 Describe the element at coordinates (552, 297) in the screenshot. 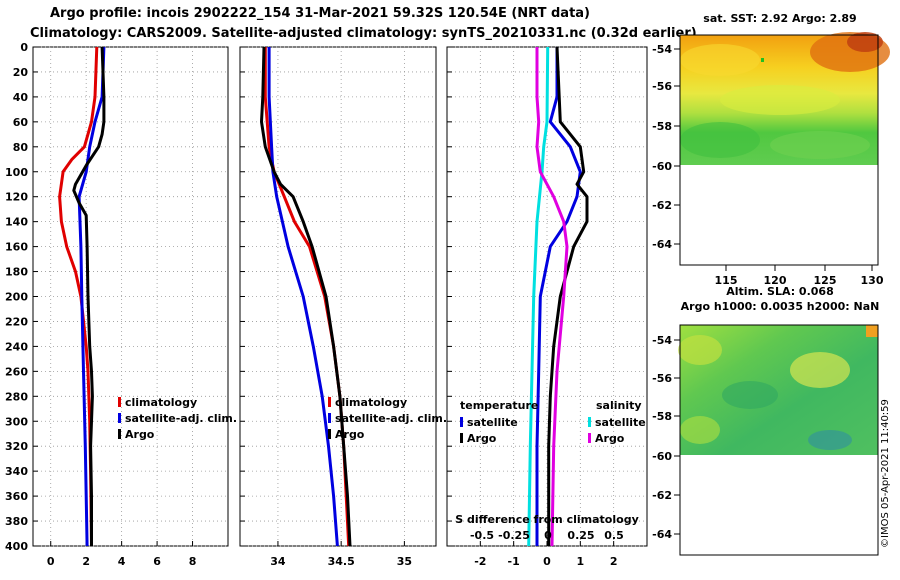

I see `series-line-salinity-argo` at that location.